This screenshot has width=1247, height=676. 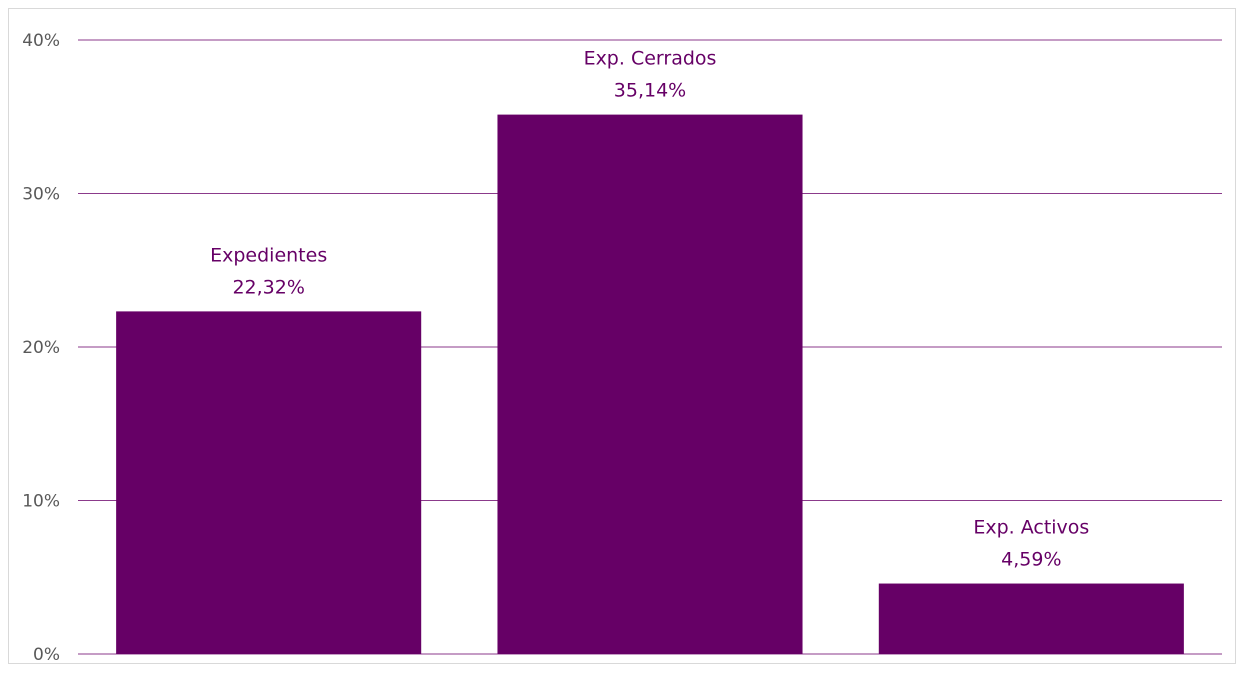 What do you see at coordinates (650, 59) in the screenshot?
I see `bar-category-label: Exp. Cerrados` at bounding box center [650, 59].